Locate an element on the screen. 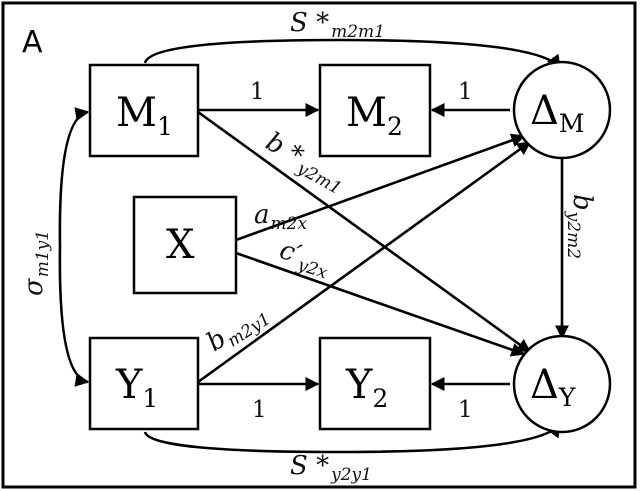 The width and height of the screenshot is (640, 491). node-y2 is located at coordinates (375, 383).